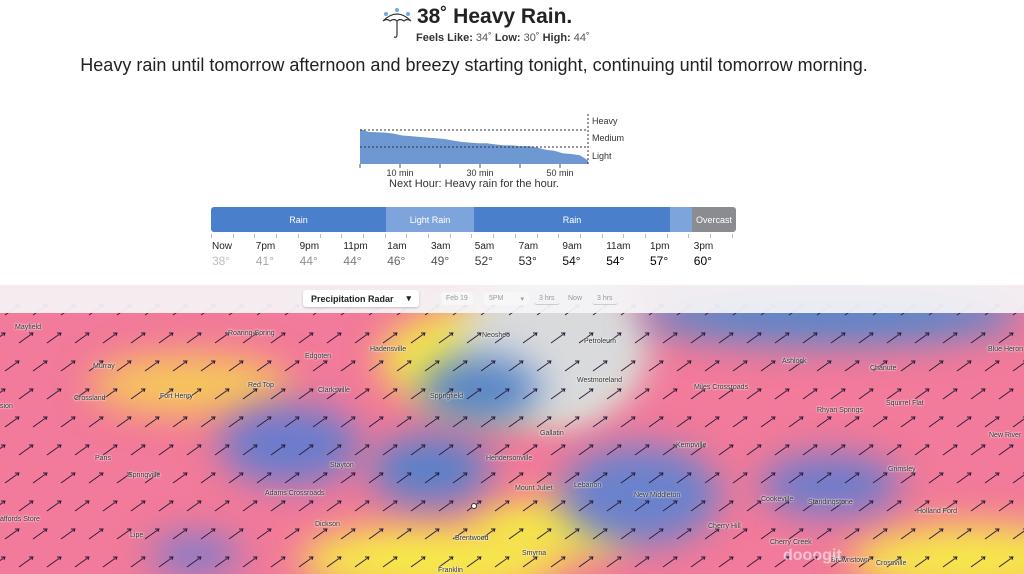 This screenshot has width=1024, height=574. I want to click on city-label: Smyrna, so click(534, 553).